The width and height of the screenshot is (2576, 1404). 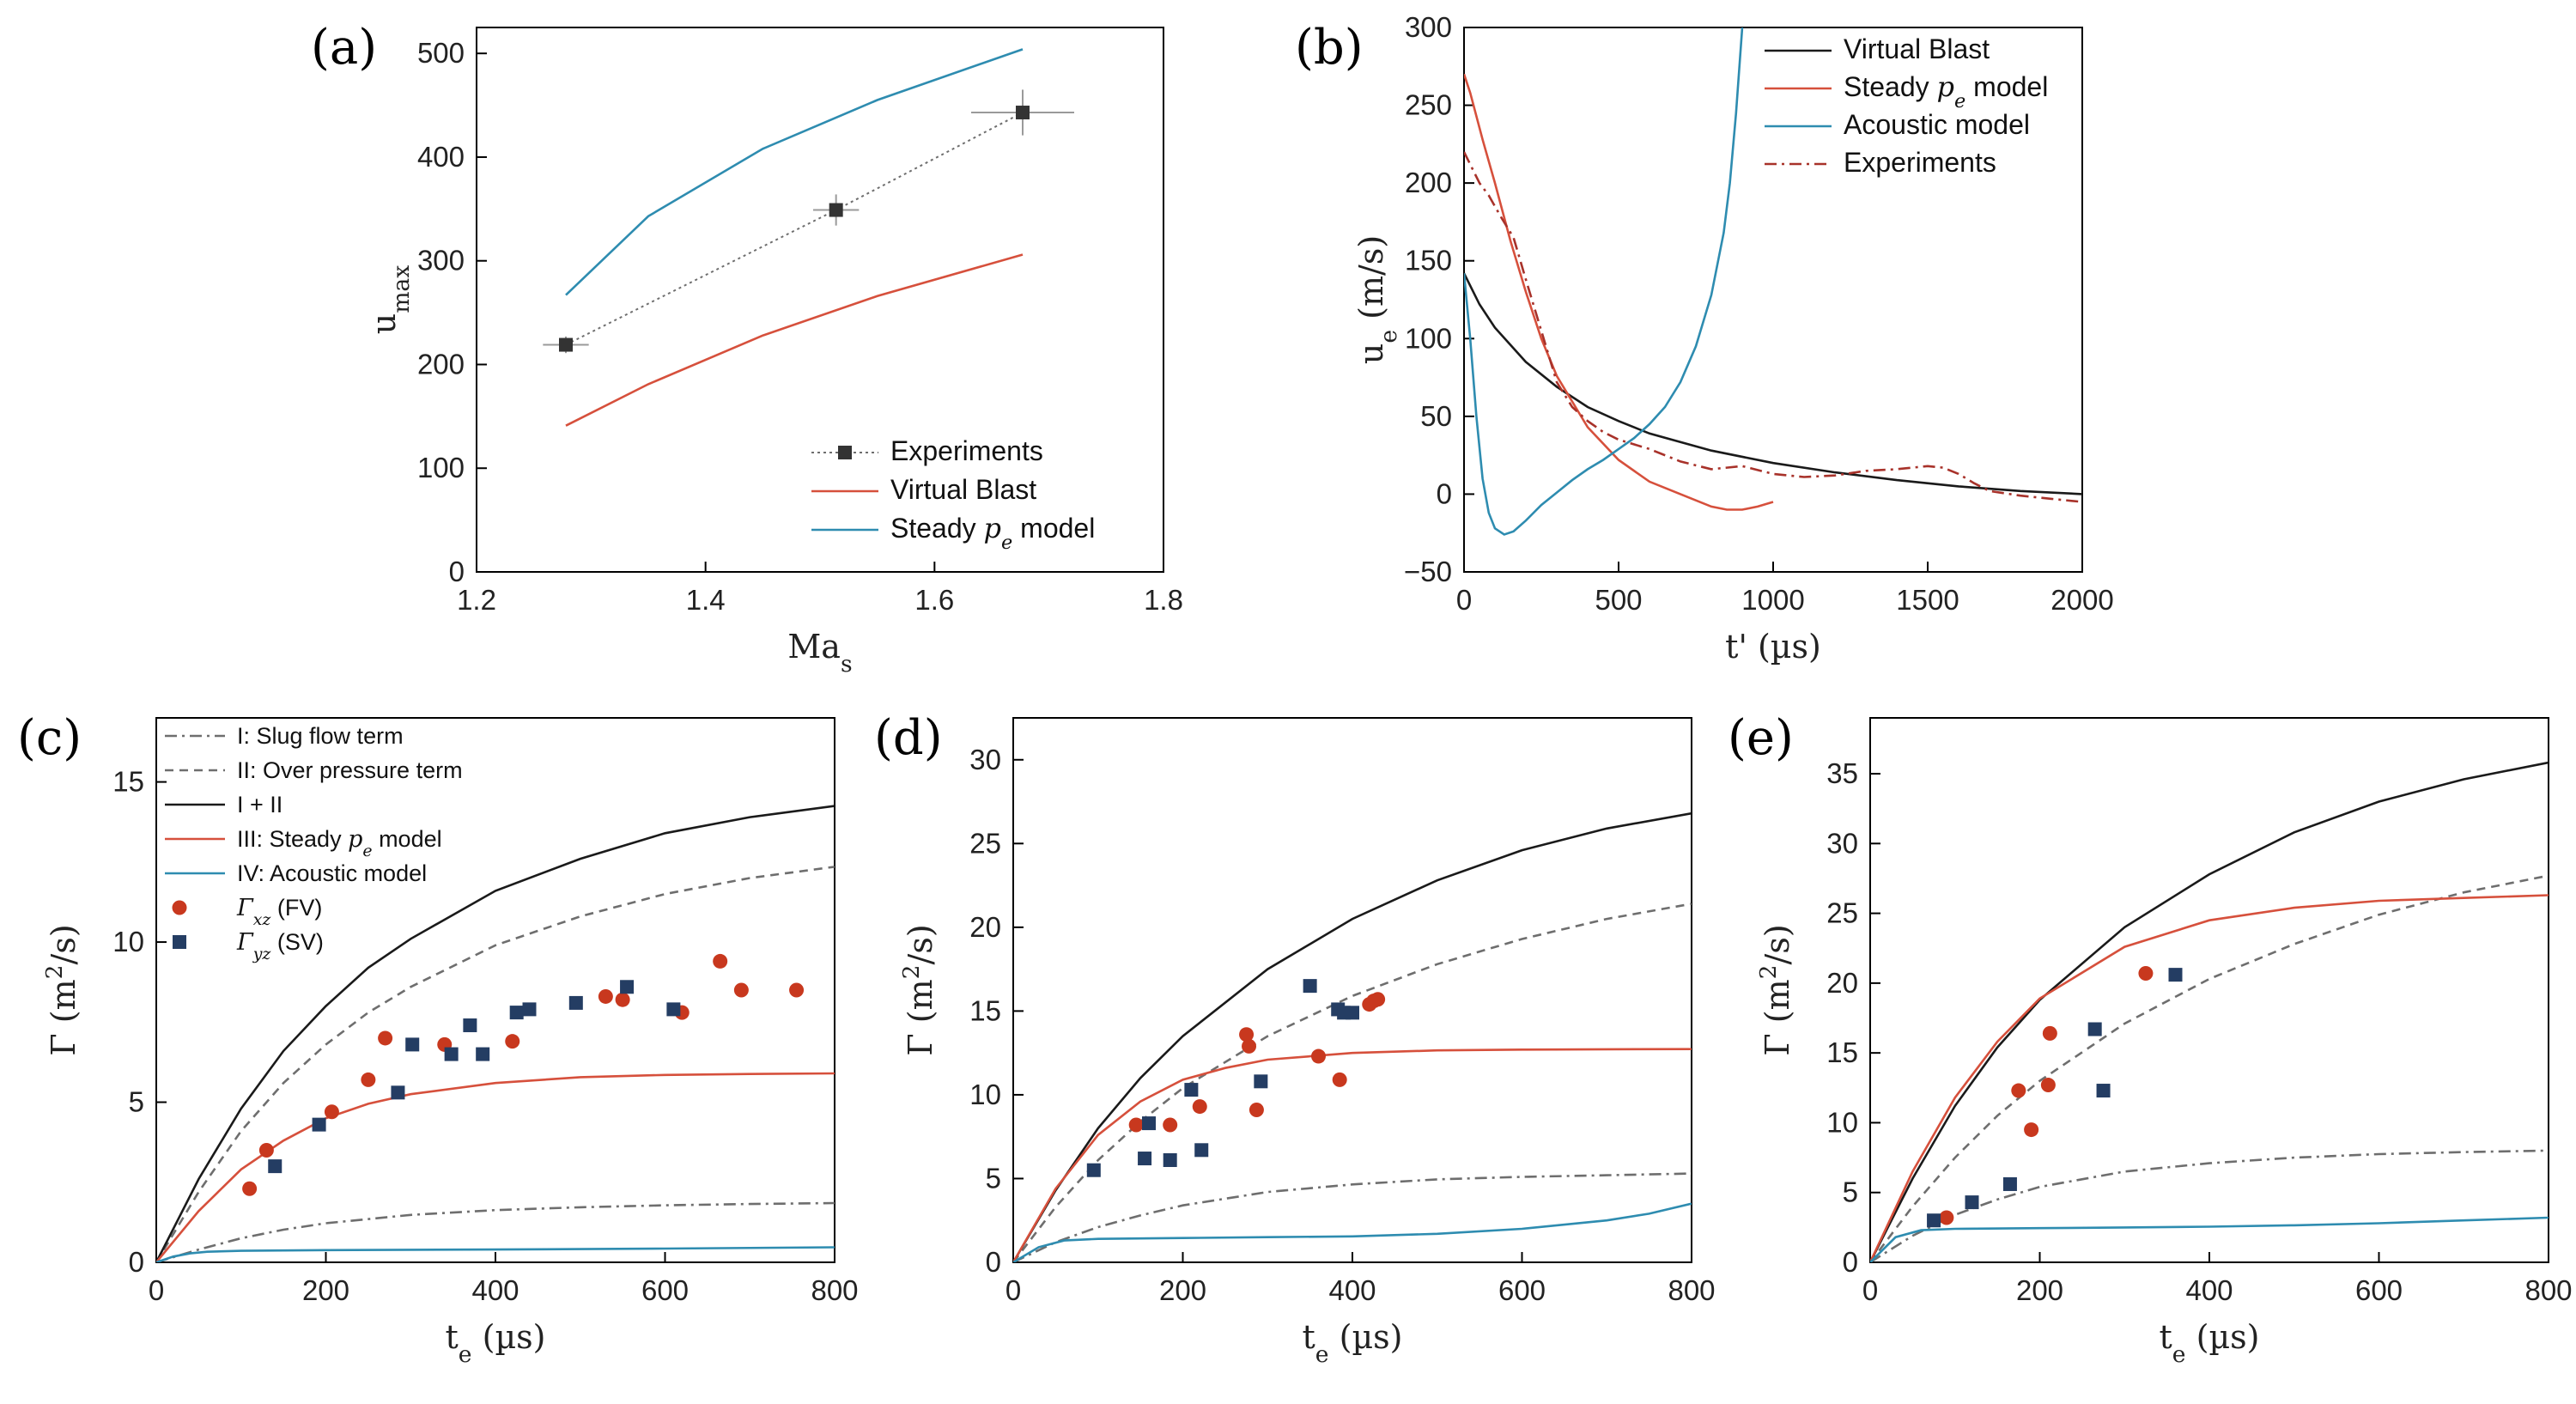 I want to click on x-tick-label: 200, so click(x=325, y=1290).